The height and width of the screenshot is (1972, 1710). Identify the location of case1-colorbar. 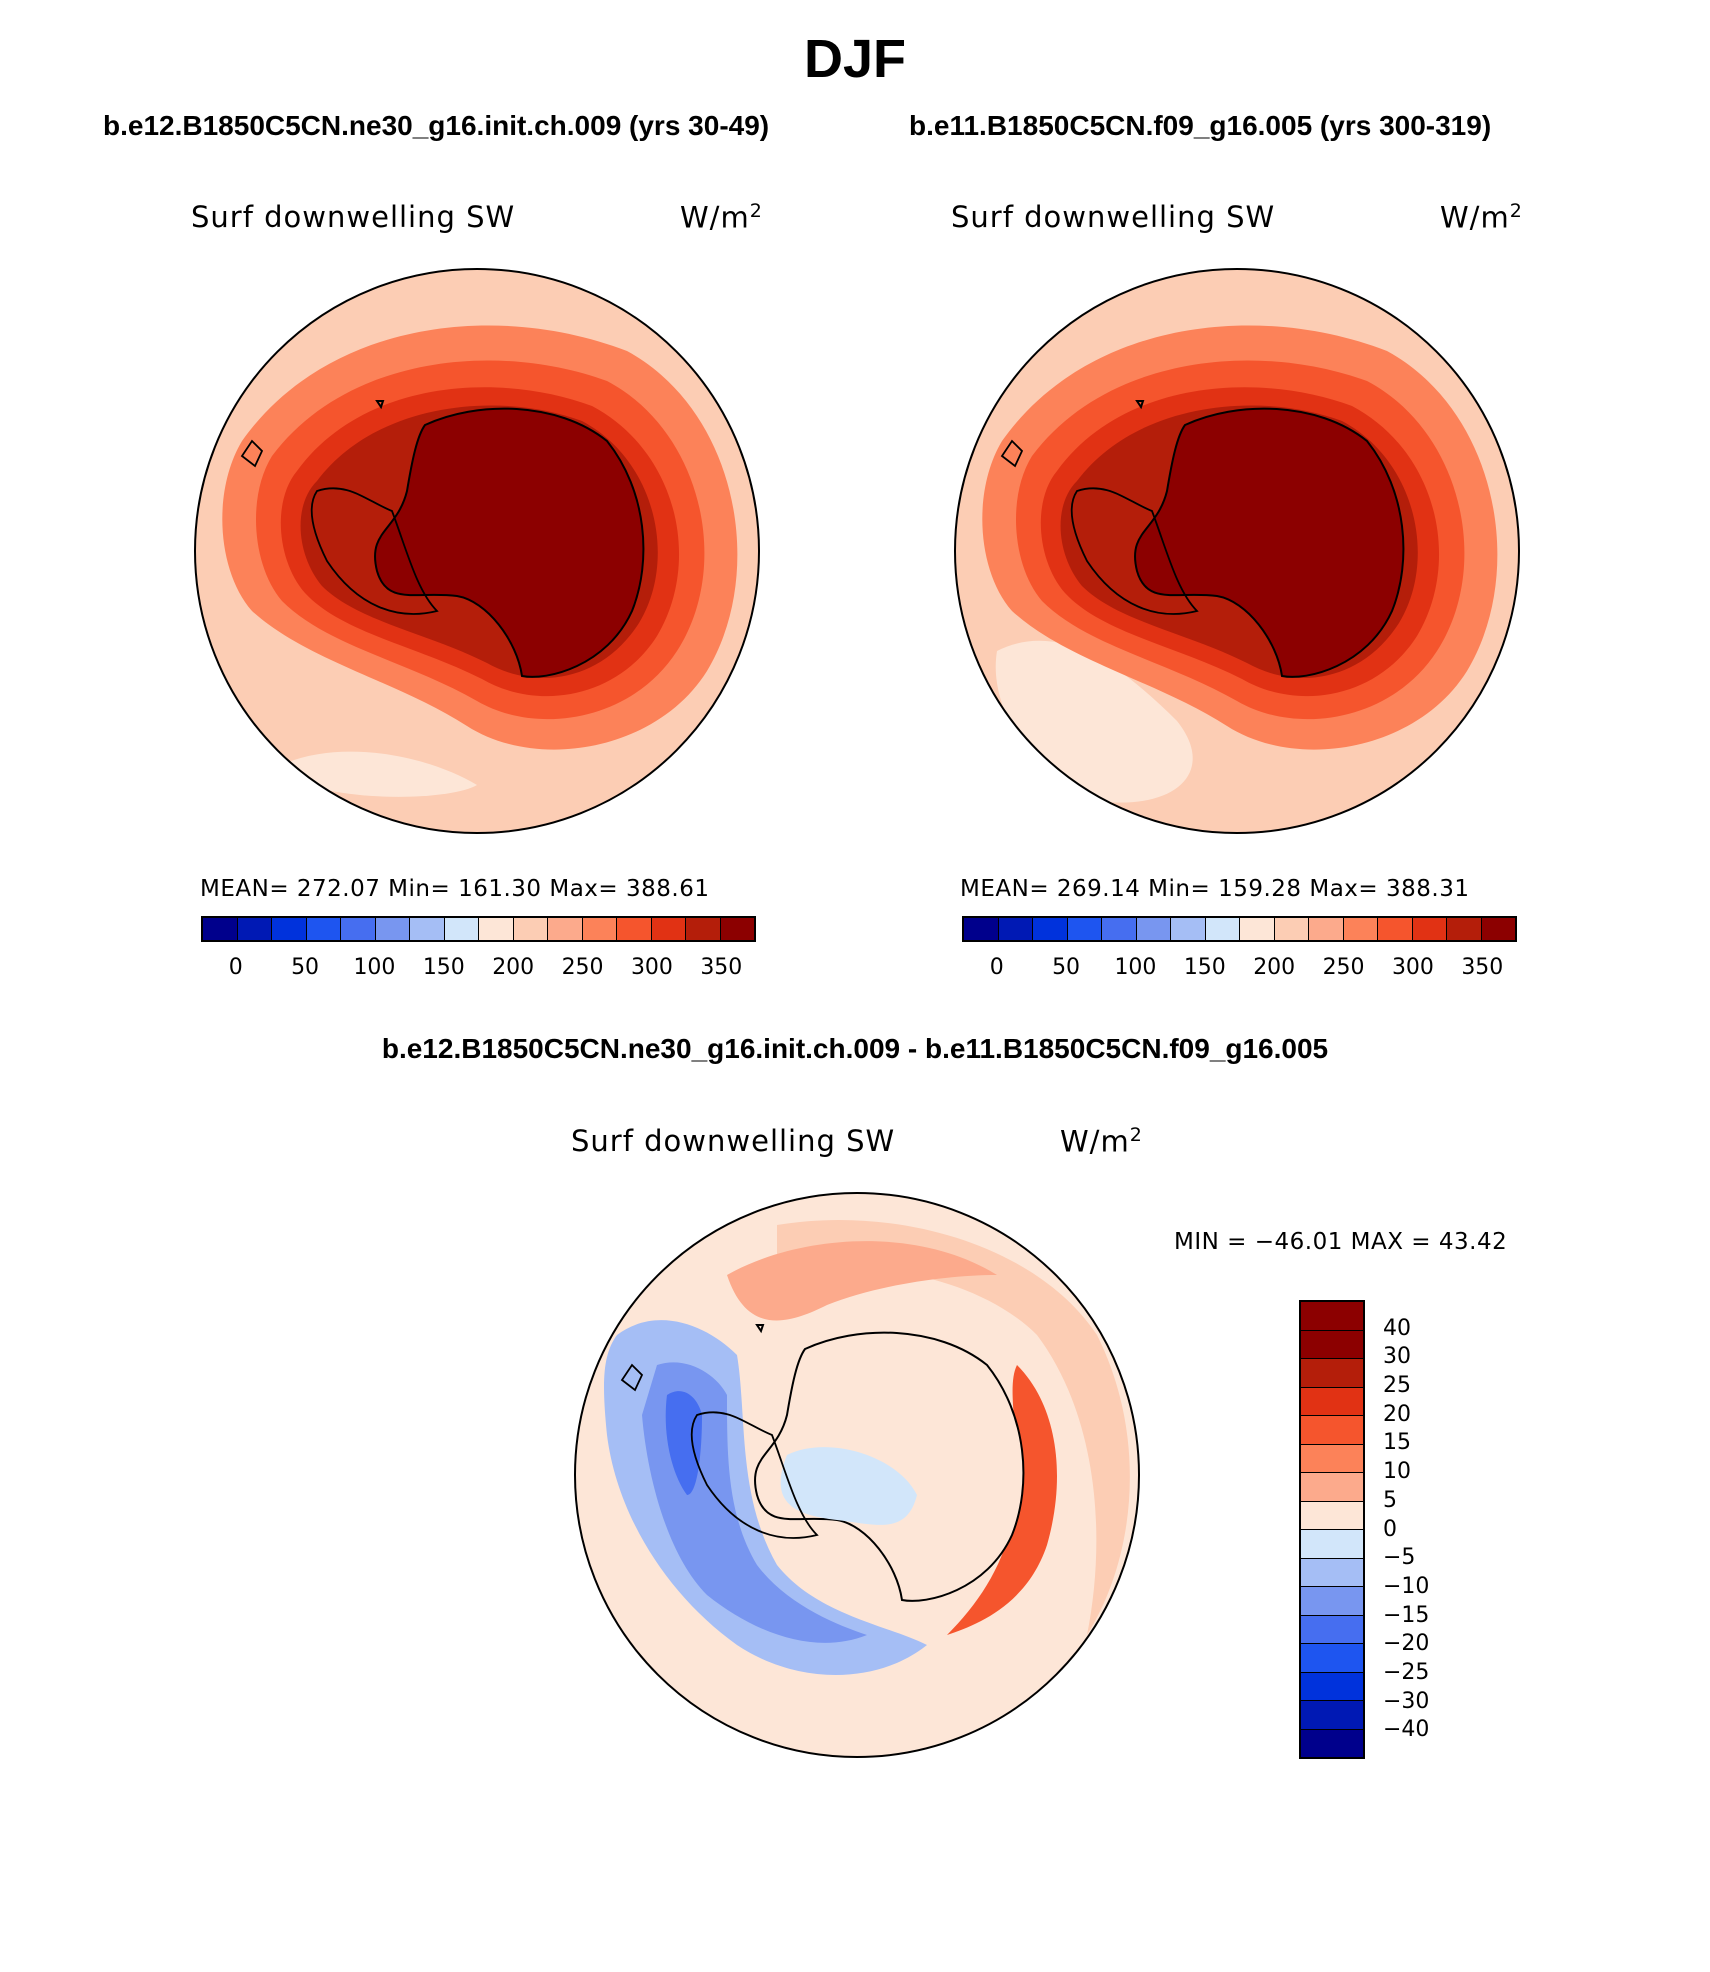
(478, 929).